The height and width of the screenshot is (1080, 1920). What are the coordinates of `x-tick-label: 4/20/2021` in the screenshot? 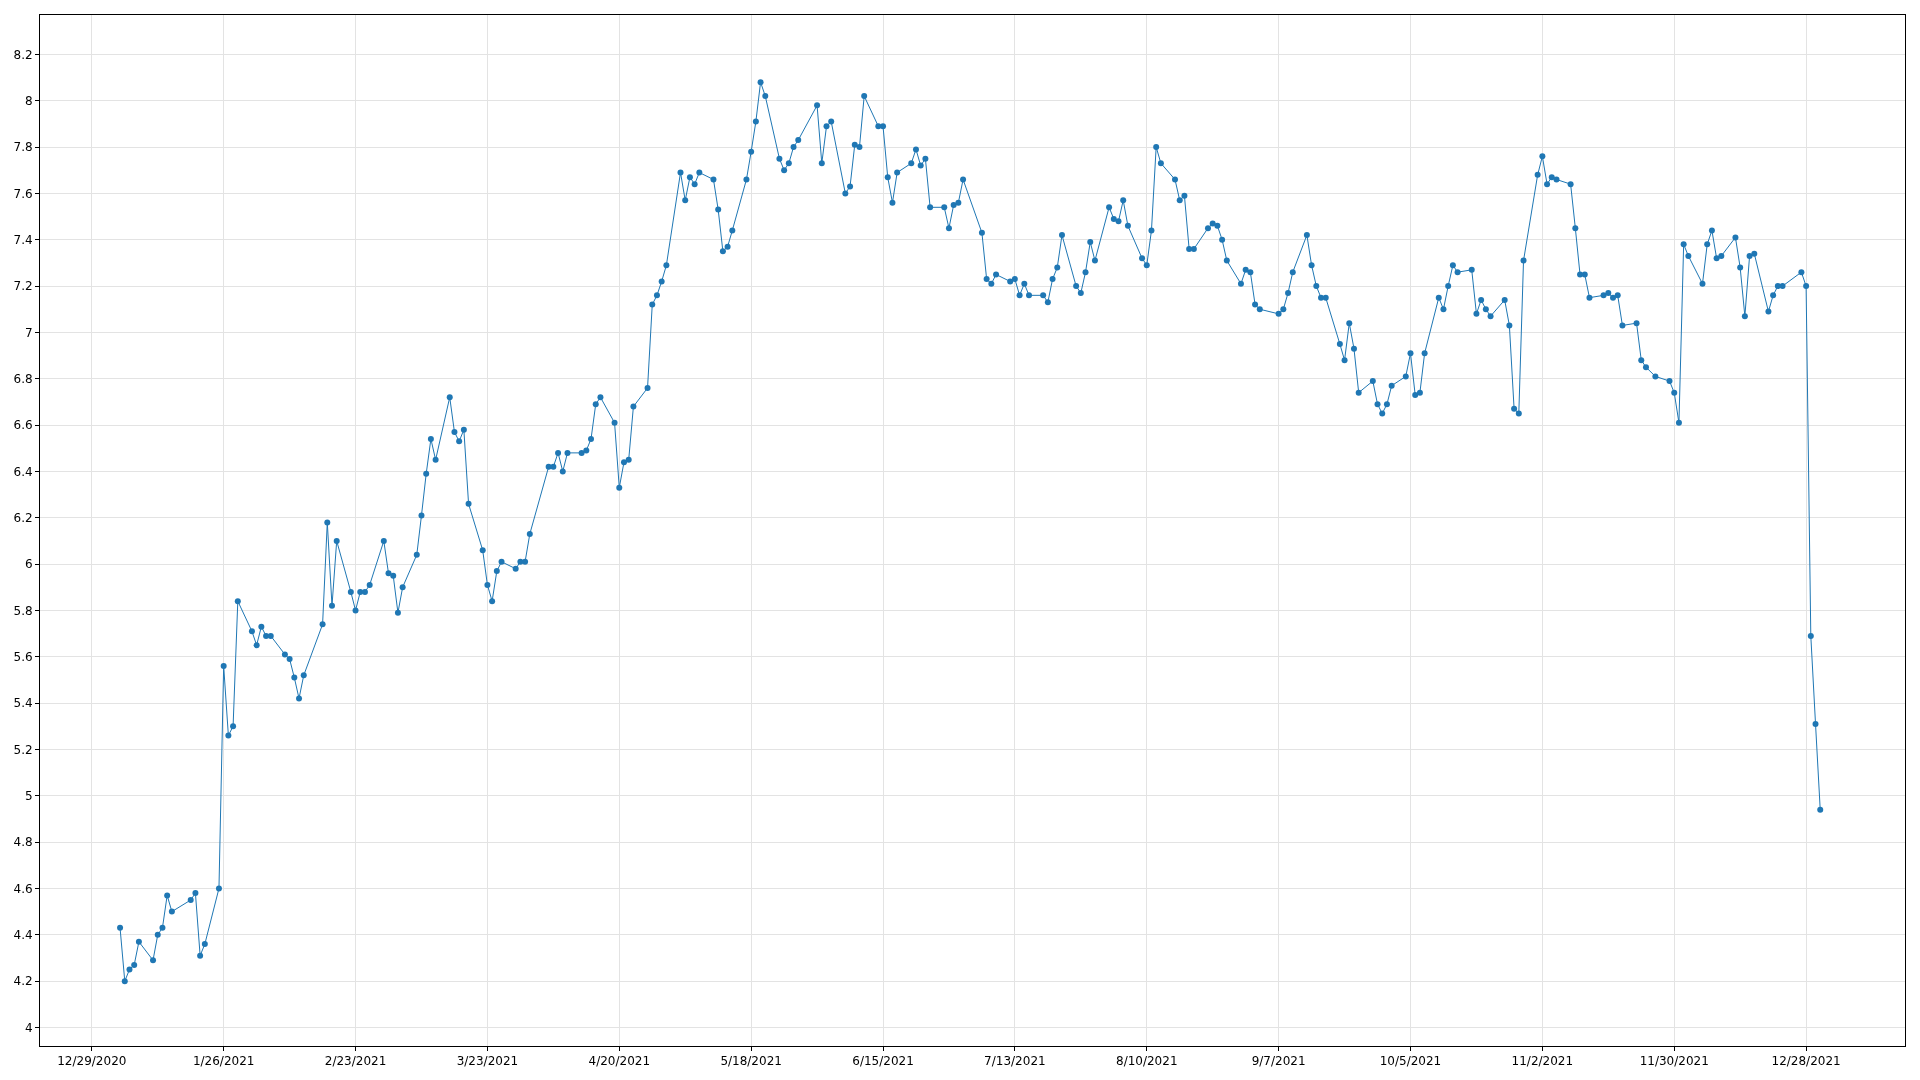 It's located at (619, 1061).